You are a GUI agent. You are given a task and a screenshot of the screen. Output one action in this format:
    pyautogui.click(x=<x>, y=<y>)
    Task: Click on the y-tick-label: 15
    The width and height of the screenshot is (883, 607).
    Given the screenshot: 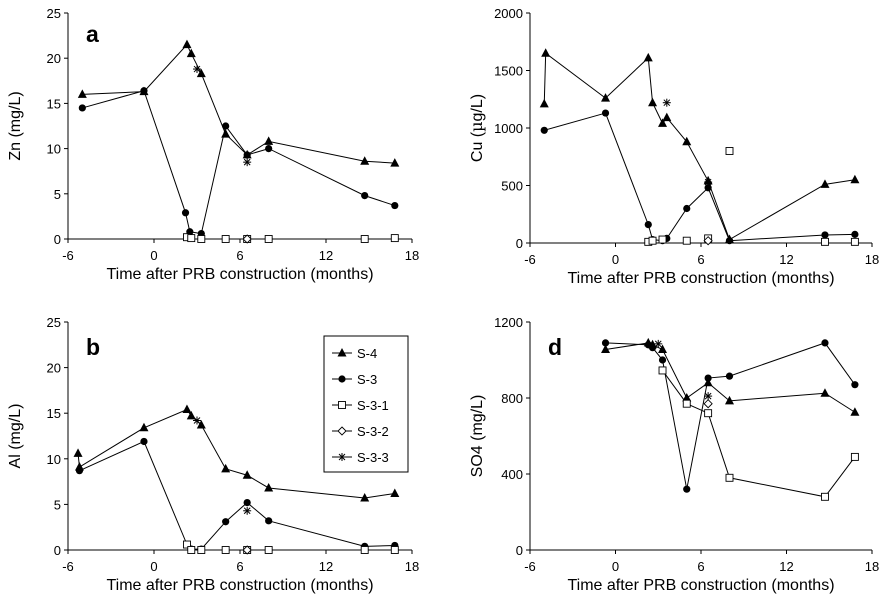 What is the action you would take?
    pyautogui.click(x=54, y=103)
    